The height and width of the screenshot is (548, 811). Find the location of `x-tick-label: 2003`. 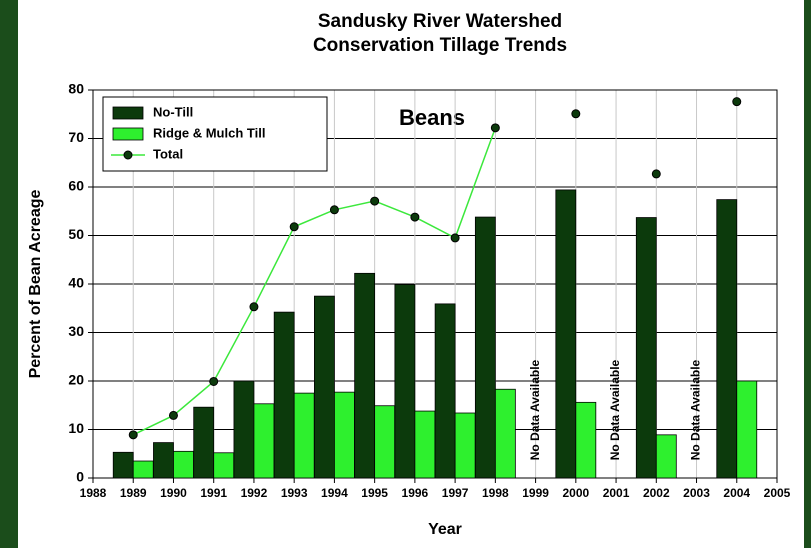

x-tick-label: 2003 is located at coordinates (696, 493).